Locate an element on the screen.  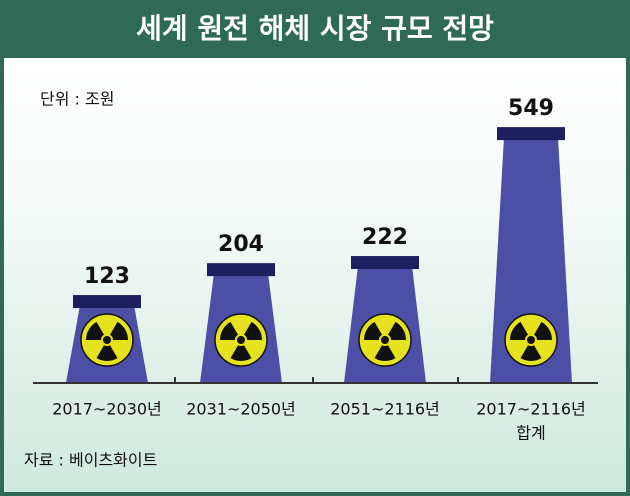
total-label: 합계 is located at coordinates (530, 433).